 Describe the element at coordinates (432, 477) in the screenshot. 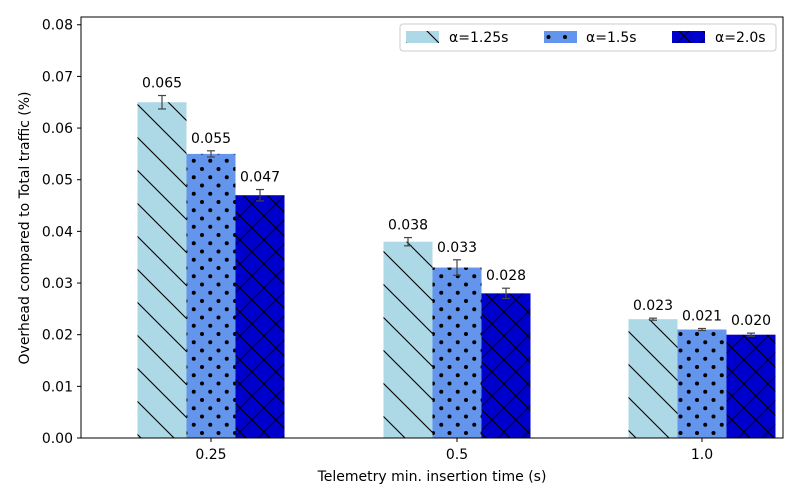

I see `x-axis-label: Telemetry min. insertion time (s)` at that location.